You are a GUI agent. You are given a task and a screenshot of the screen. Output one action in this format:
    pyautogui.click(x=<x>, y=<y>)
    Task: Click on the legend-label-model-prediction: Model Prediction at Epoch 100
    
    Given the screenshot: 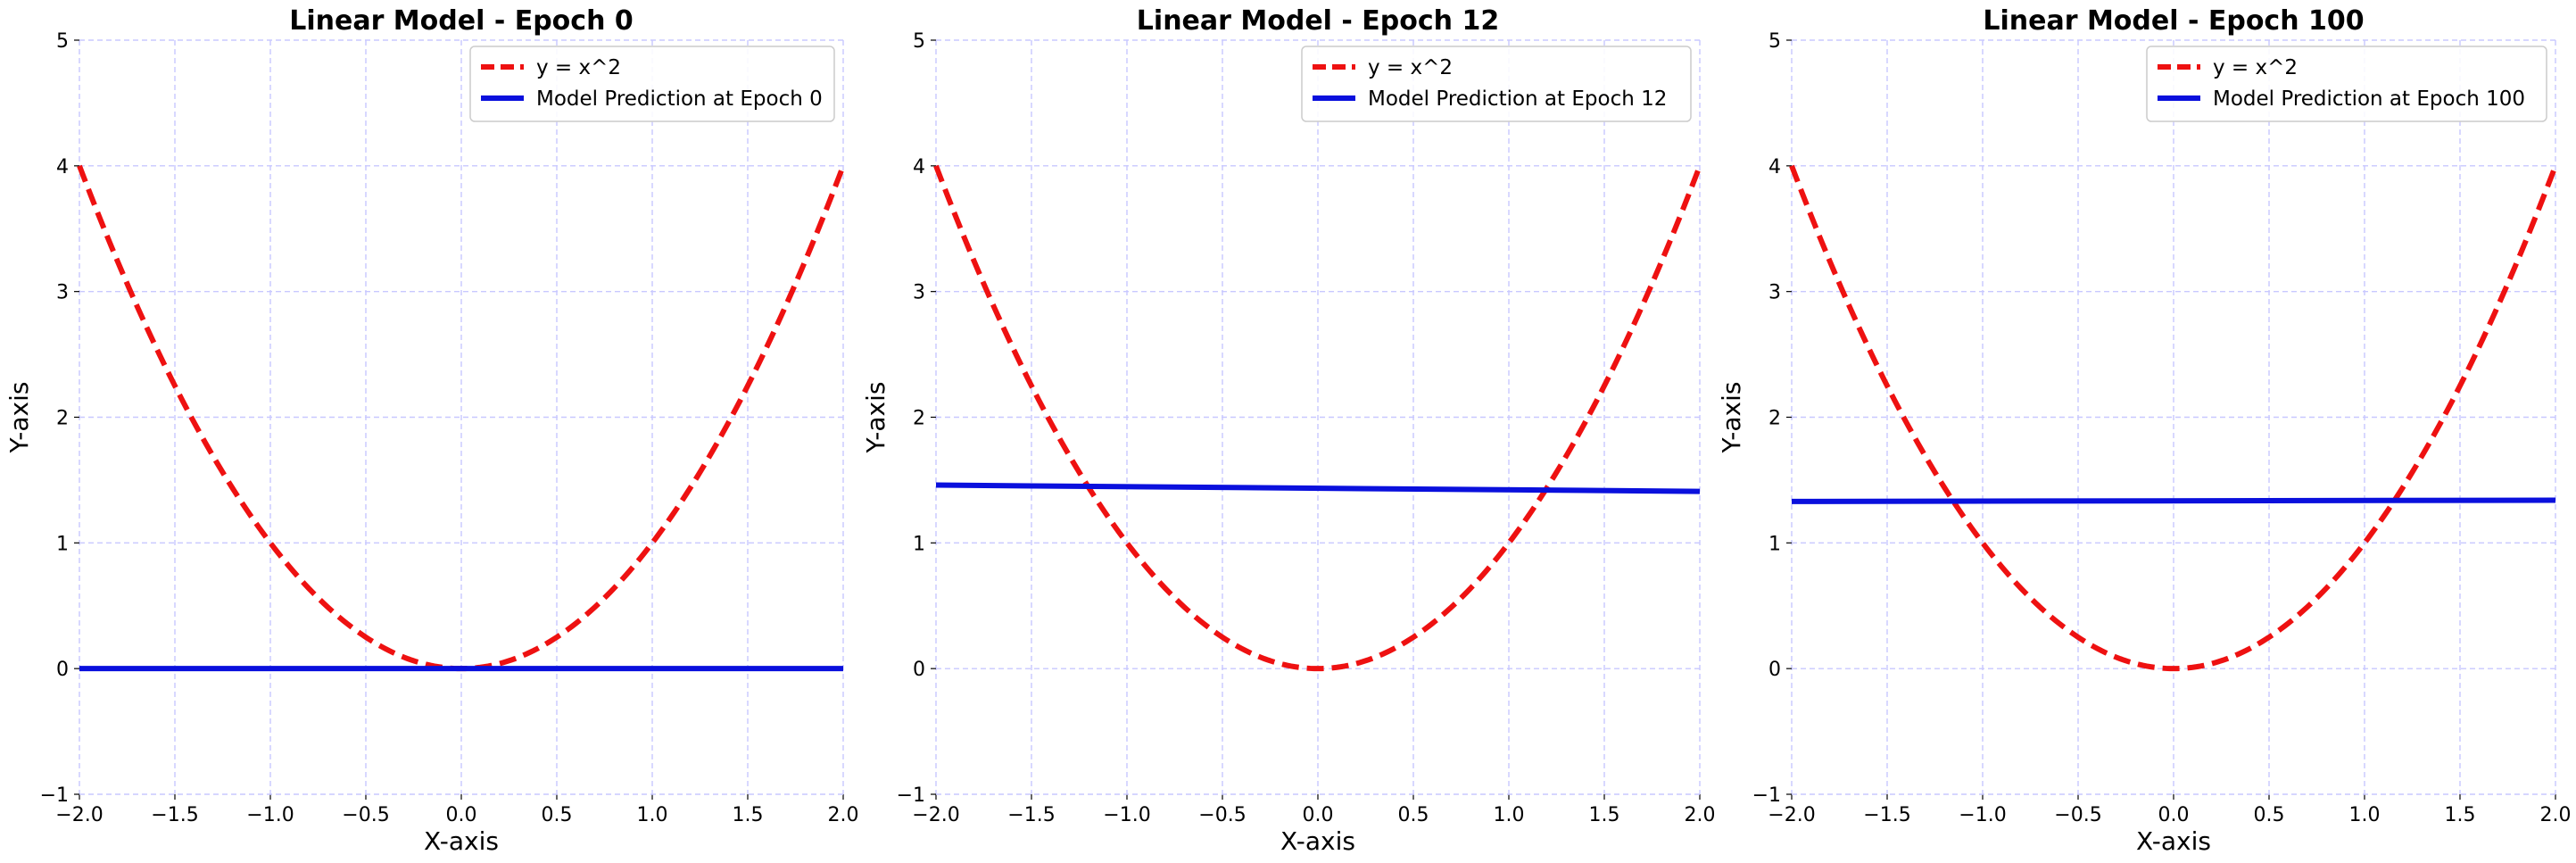 What is the action you would take?
    pyautogui.click(x=2369, y=99)
    